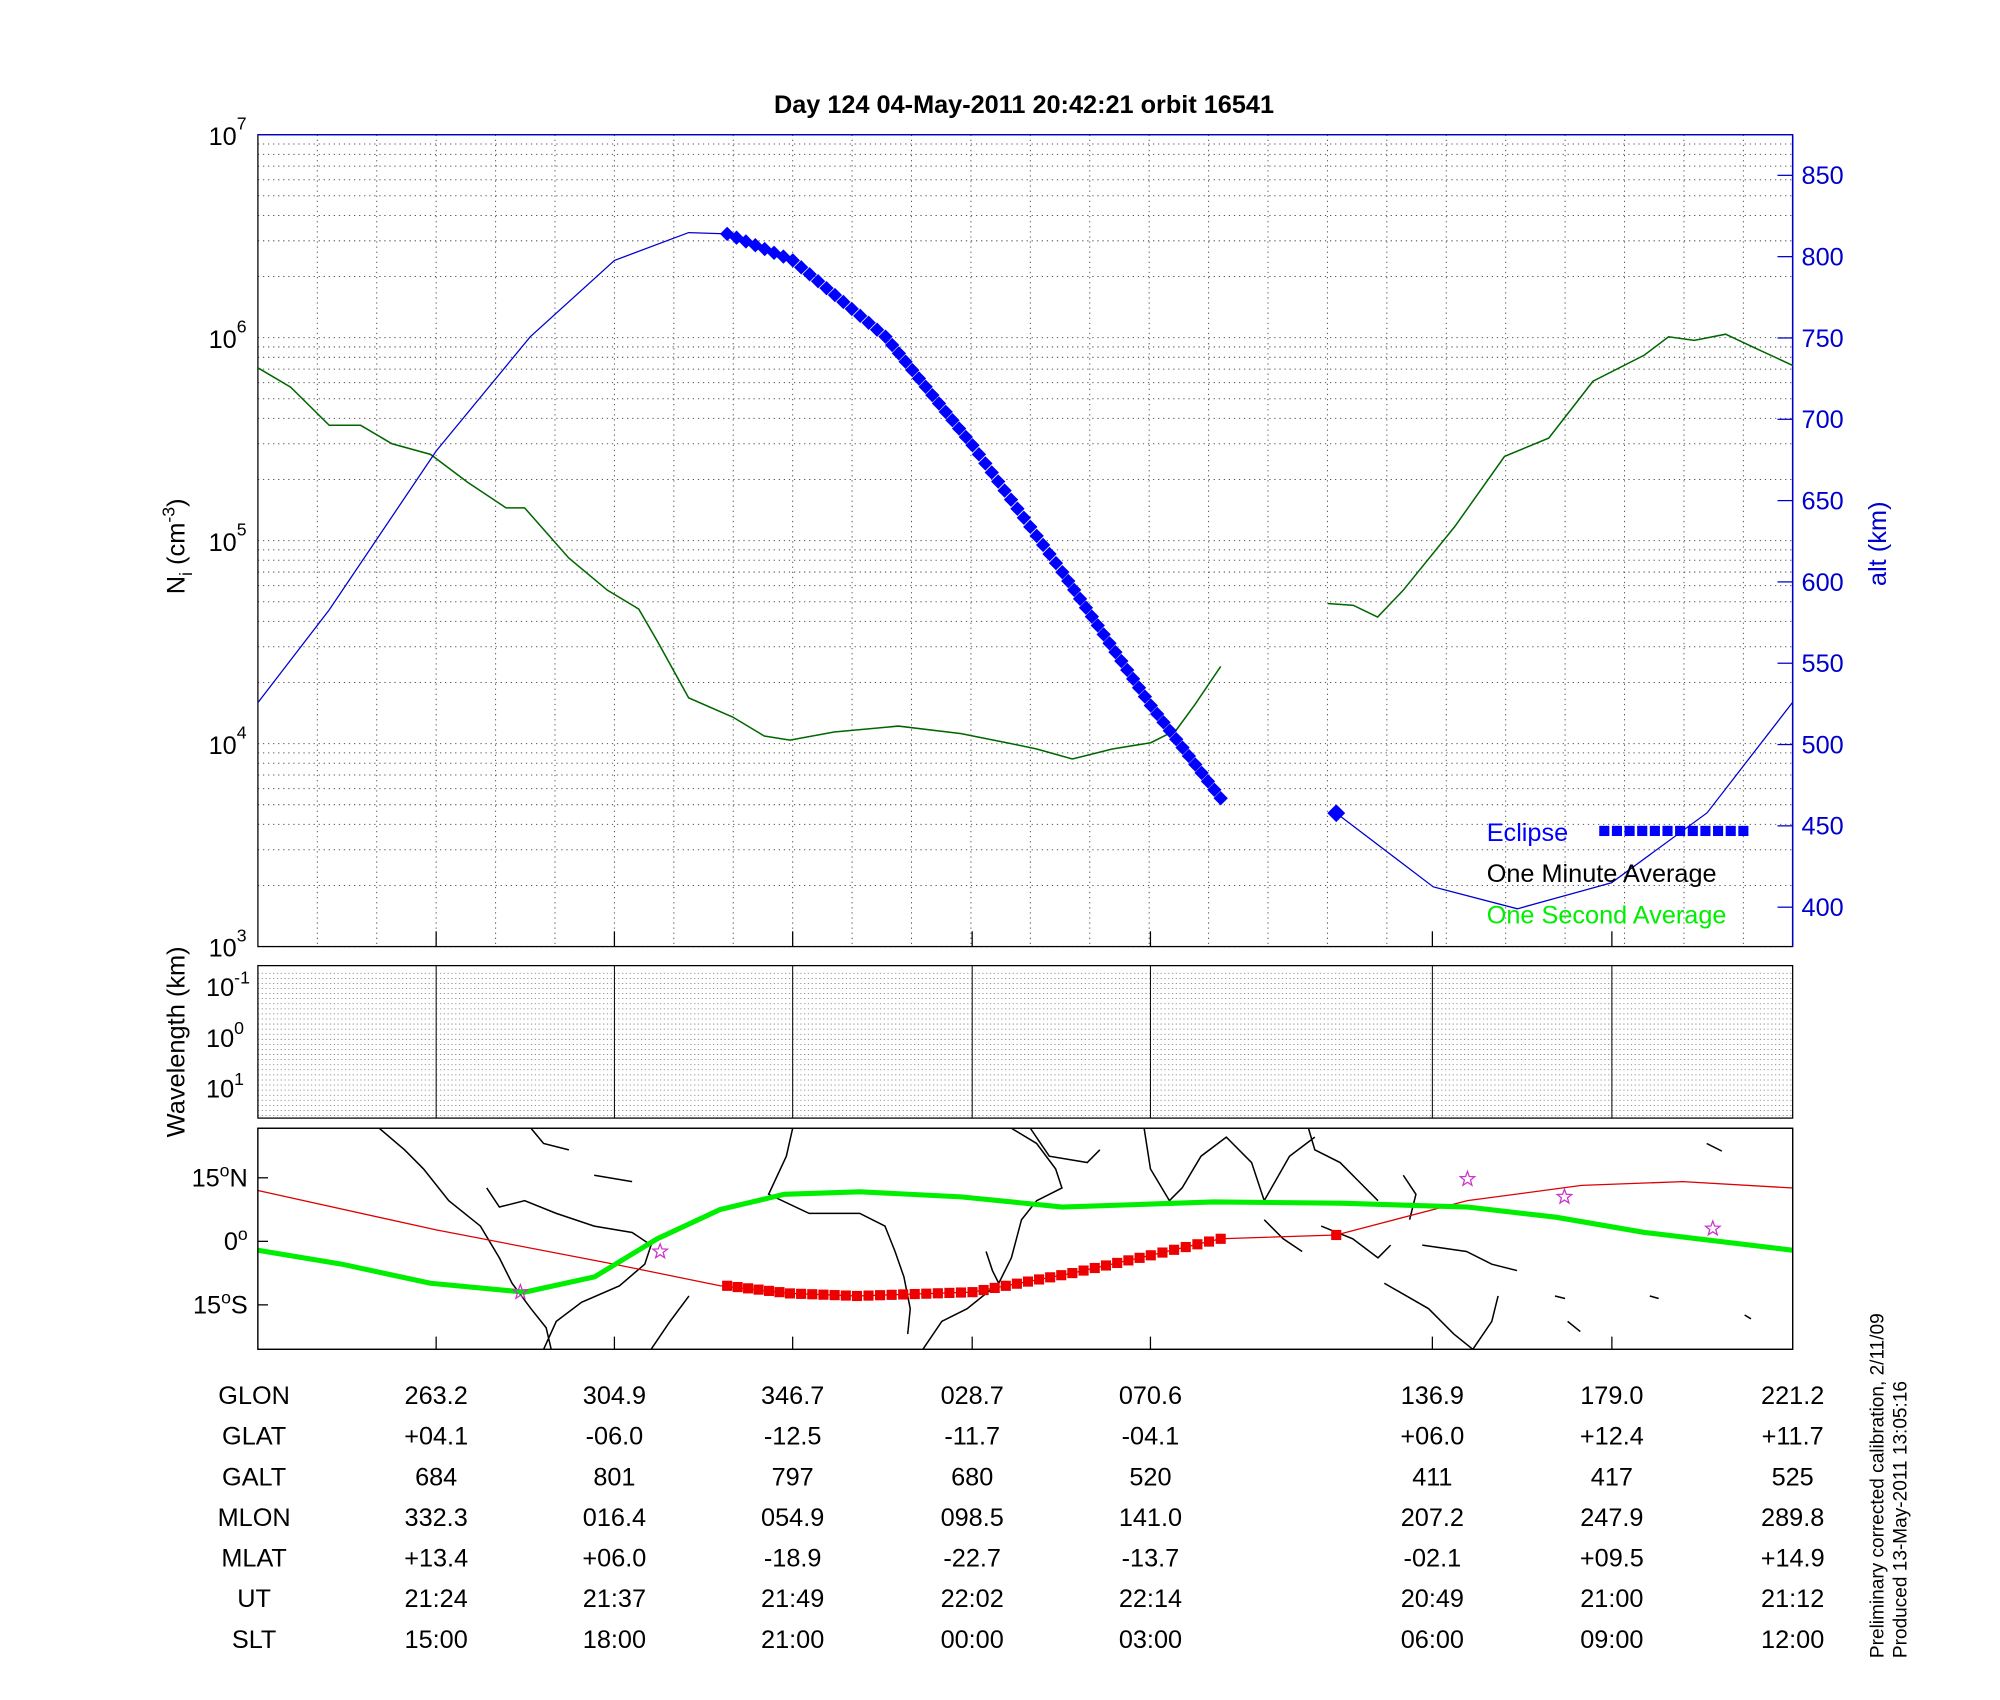 The image size is (2000, 1700). I want to click on alt-tick-label: 400, so click(1823, 908).